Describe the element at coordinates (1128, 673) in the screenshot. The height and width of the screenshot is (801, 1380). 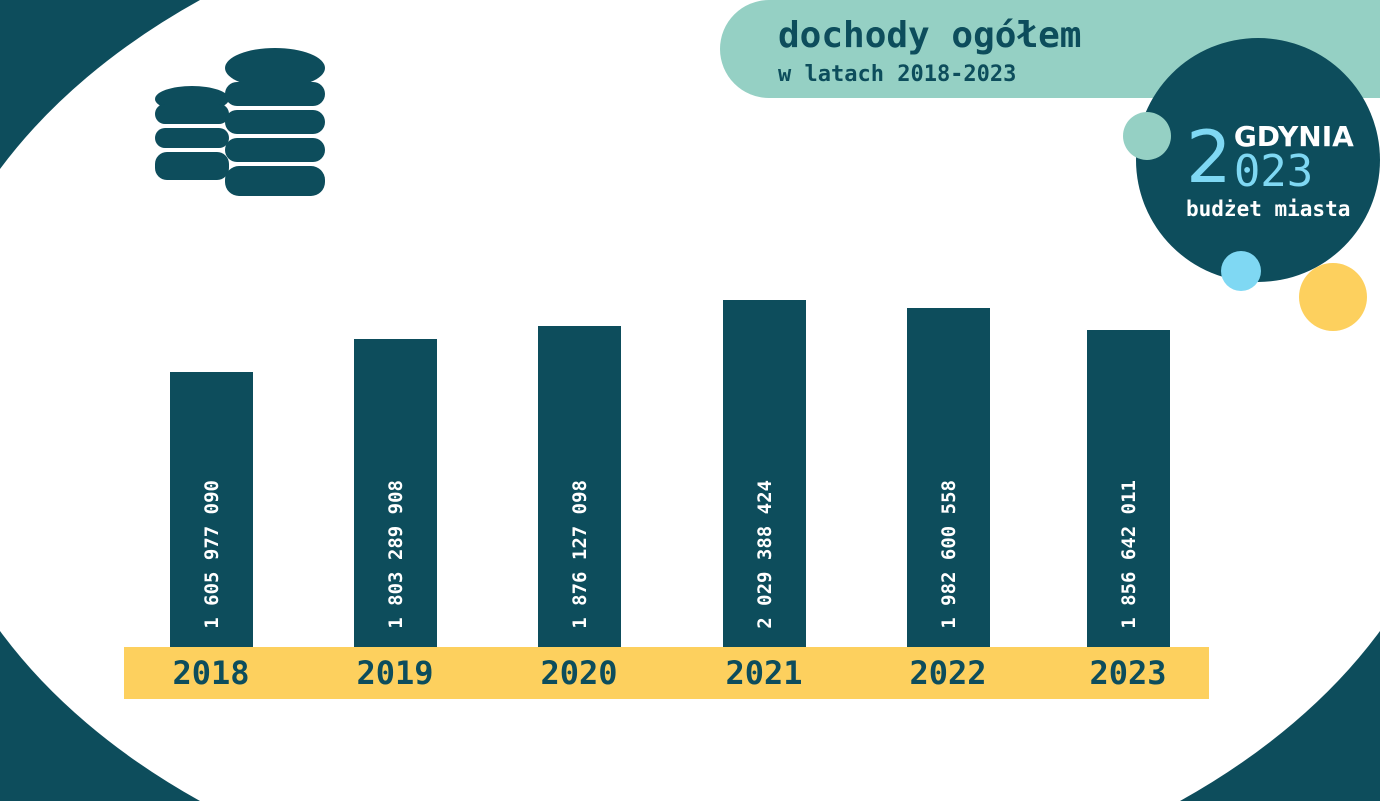
I see `year-label: 2023` at that location.